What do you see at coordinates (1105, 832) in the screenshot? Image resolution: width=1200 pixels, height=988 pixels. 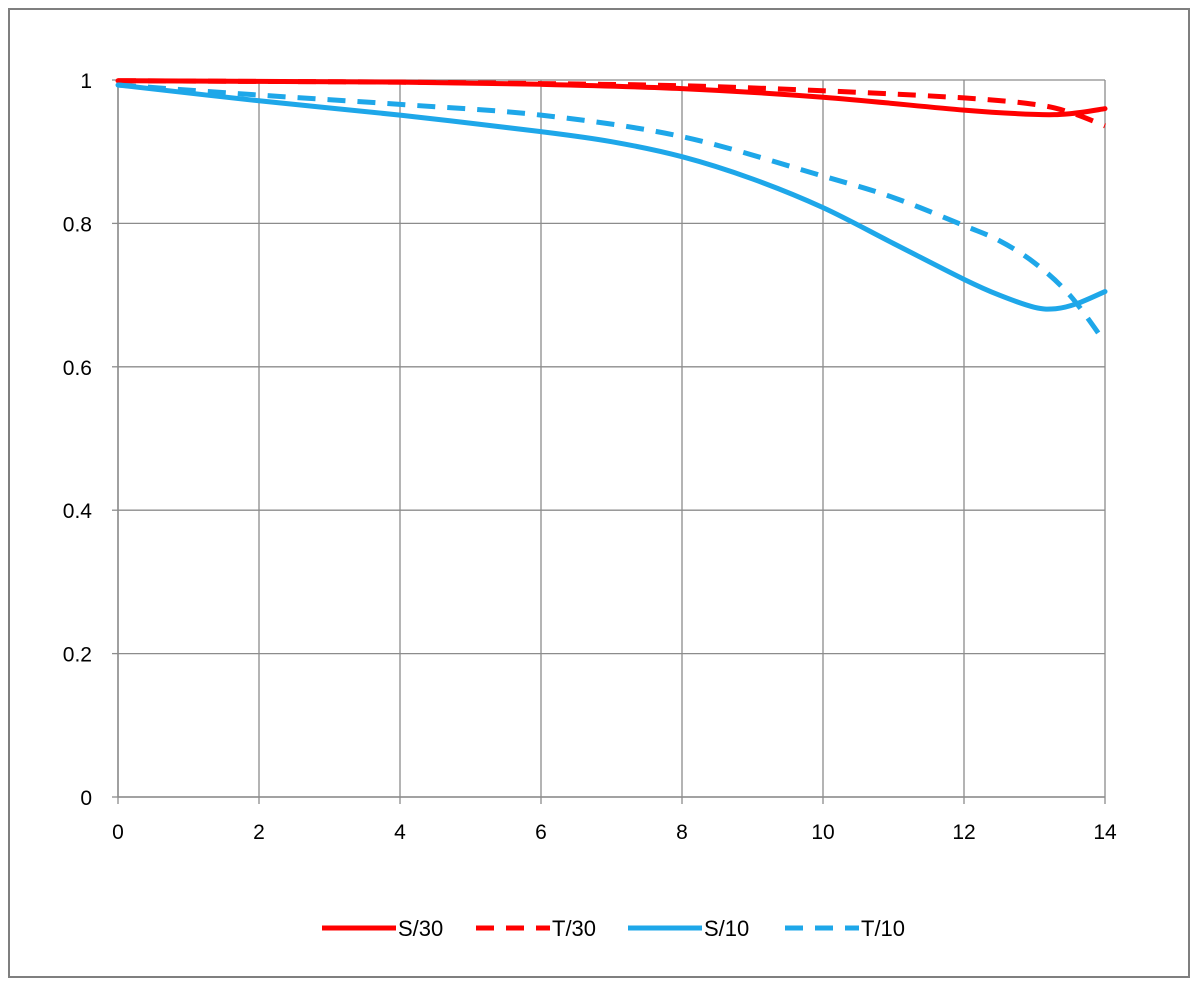 I see `x-tick-label: 14` at bounding box center [1105, 832].